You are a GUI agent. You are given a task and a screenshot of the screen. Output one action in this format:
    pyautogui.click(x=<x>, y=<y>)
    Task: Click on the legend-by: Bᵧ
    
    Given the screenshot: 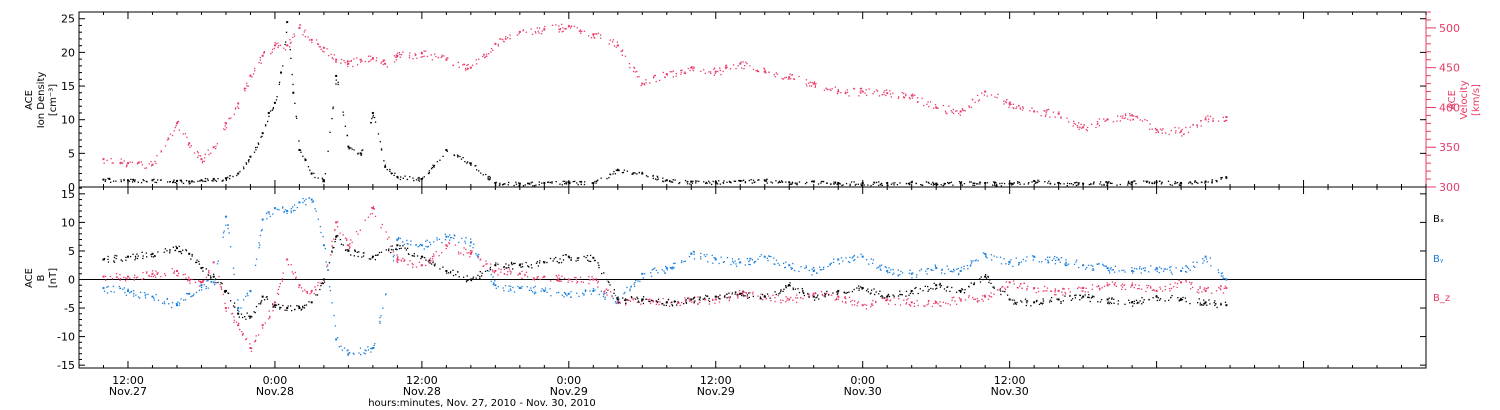 What is the action you would take?
    pyautogui.click(x=1438, y=259)
    